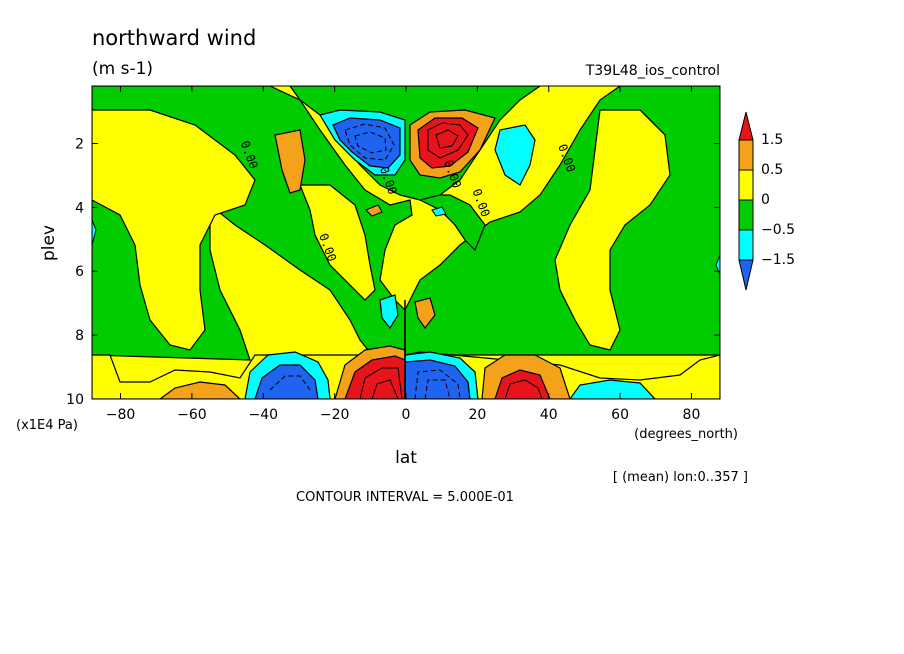 The image size is (904, 654). What do you see at coordinates (79, 208) in the screenshot?
I see `y-tick-label: 4` at bounding box center [79, 208].